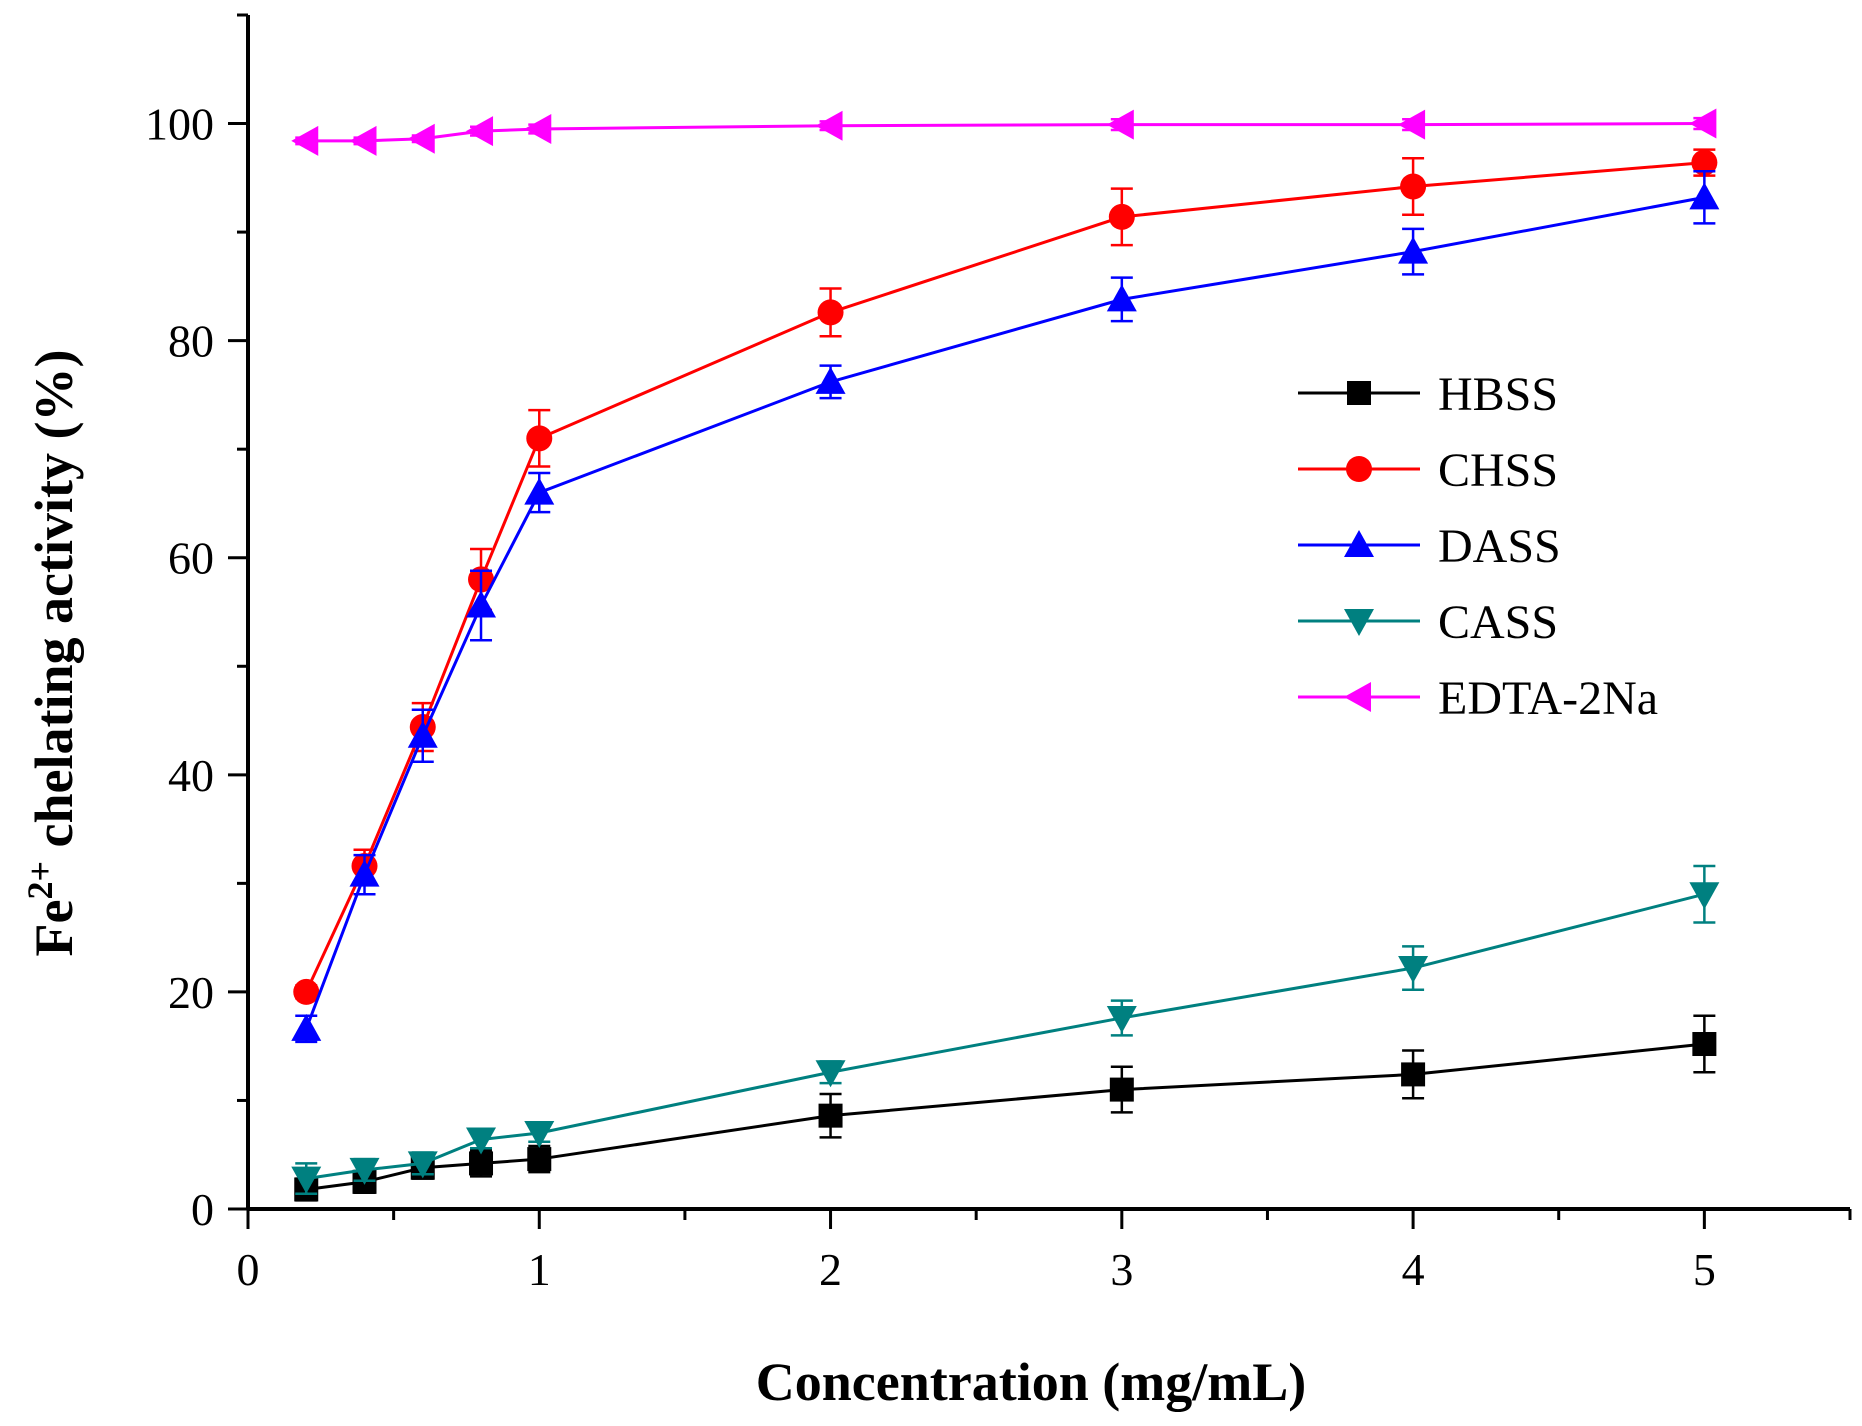  I want to click on y-tick-label: 100, so click(179, 124).